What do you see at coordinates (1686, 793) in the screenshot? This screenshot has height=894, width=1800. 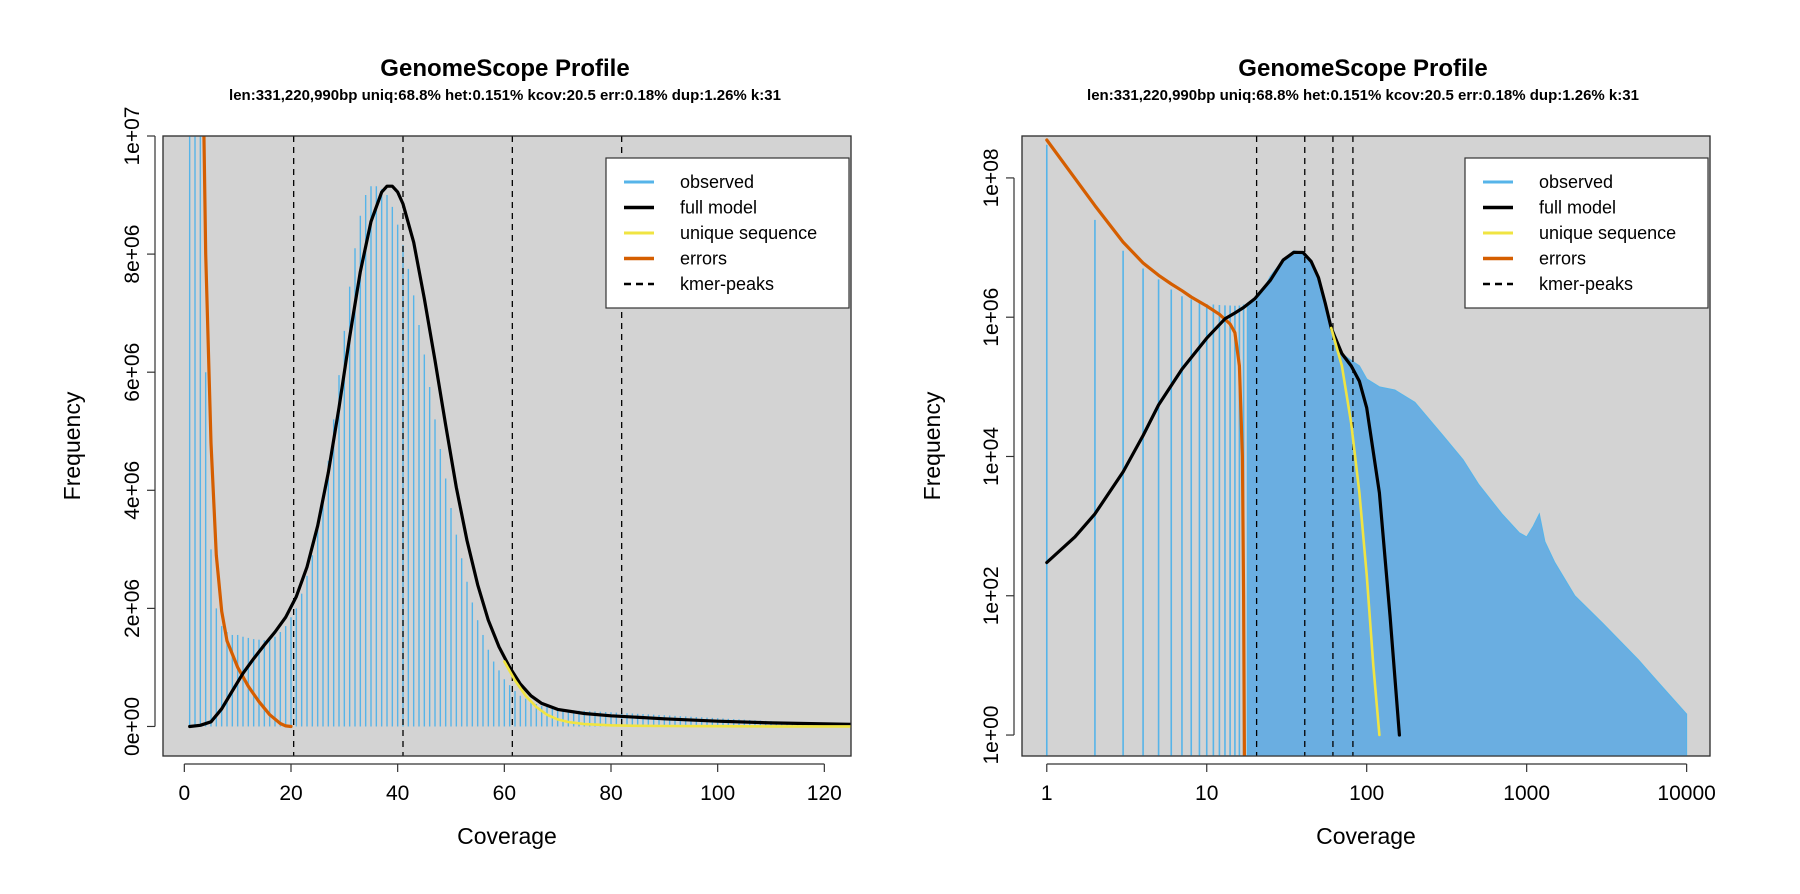 I see `x-tick-label: 10000` at bounding box center [1686, 793].